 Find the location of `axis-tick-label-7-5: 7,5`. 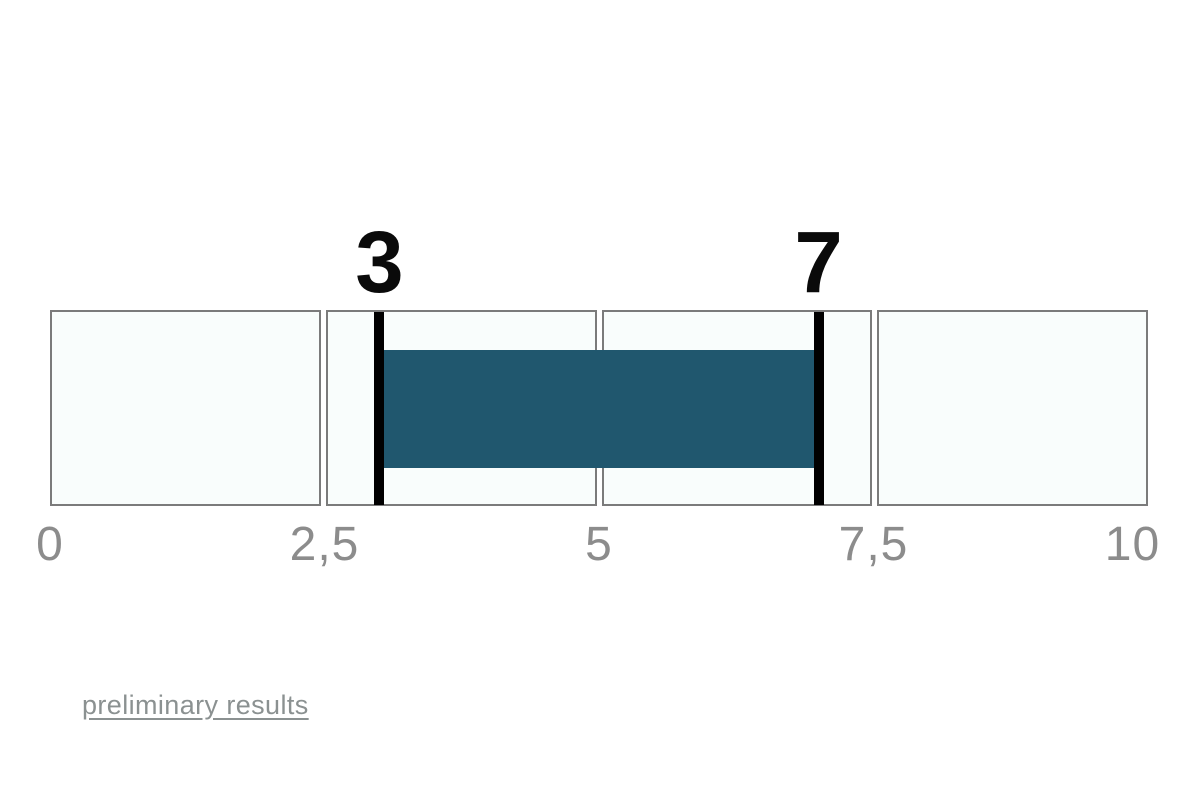

axis-tick-label-7-5: 7,5 is located at coordinates (873, 544).